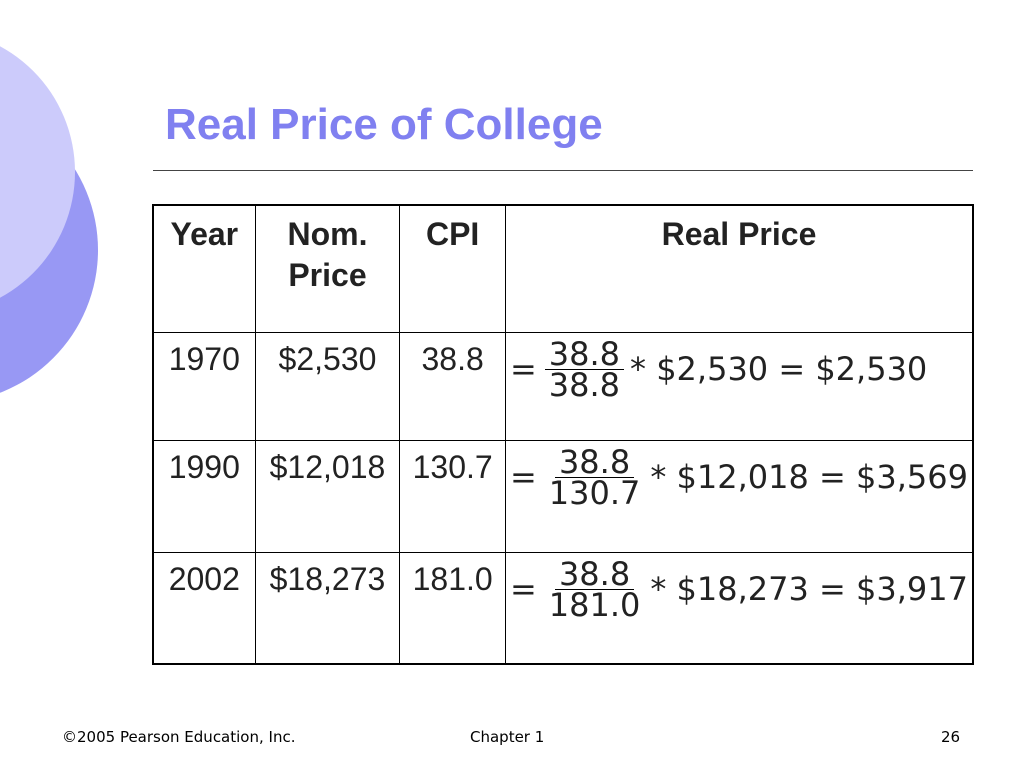  I want to click on formula: = 38.8 38.8 * $2,530 = $2,530, so click(738, 371).